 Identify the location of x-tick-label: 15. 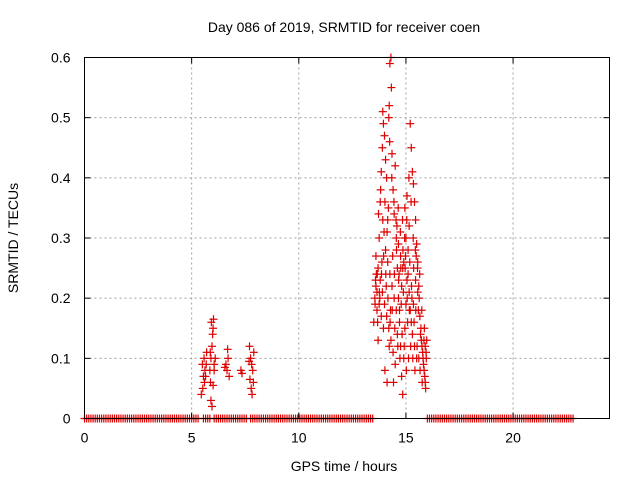
(406, 438).